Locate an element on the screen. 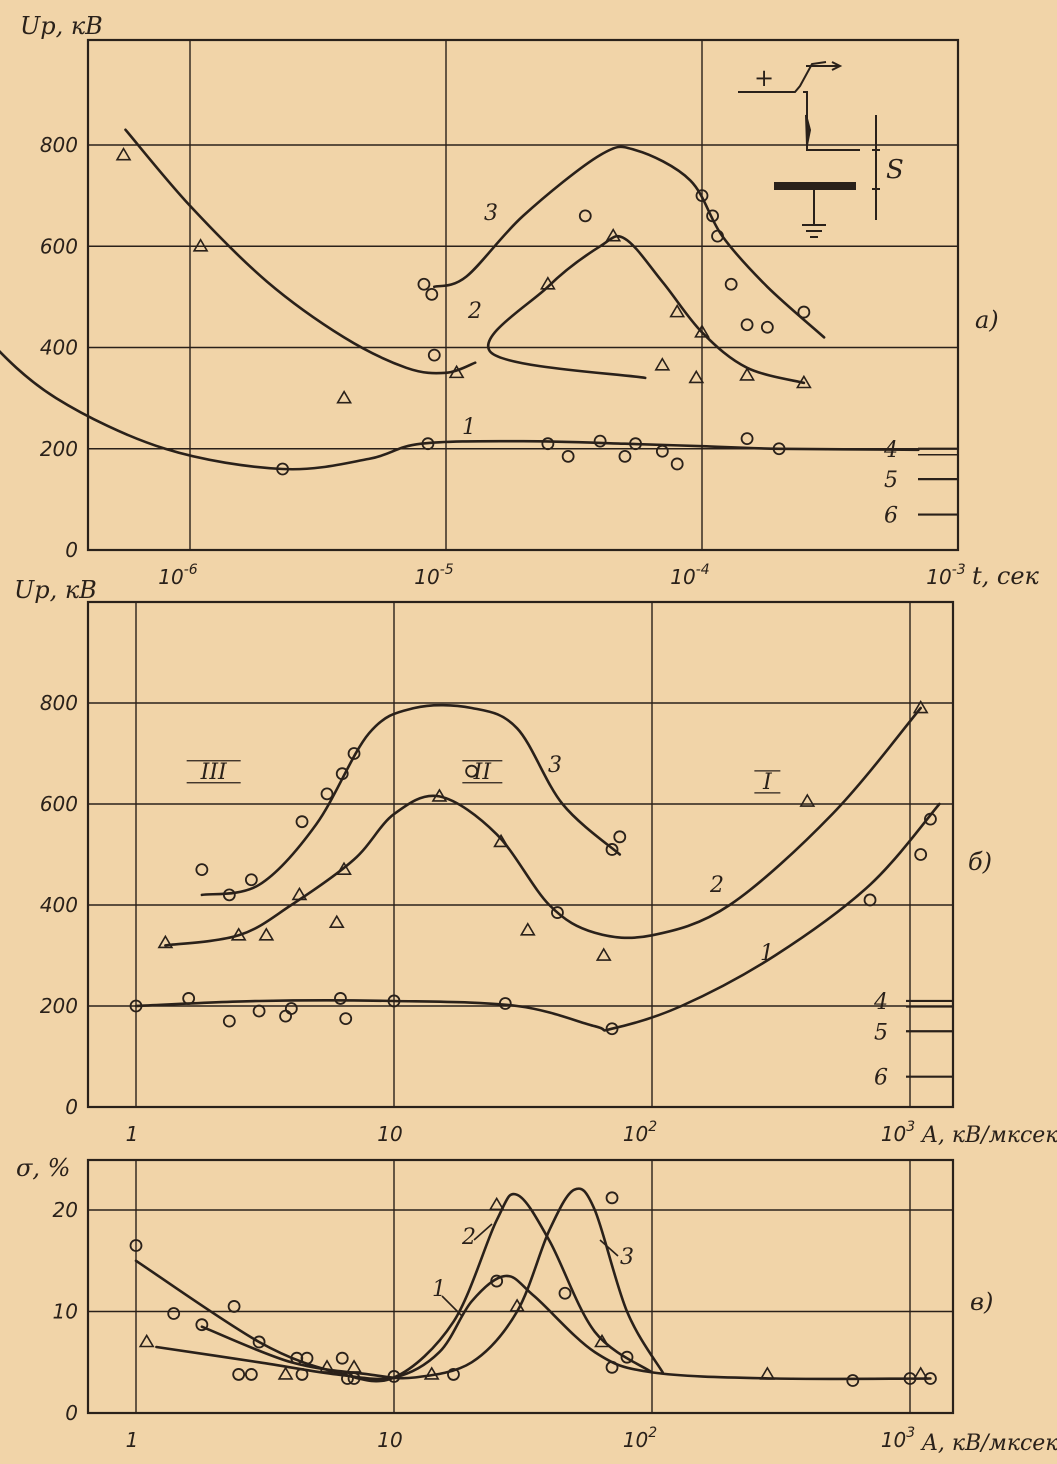 The width and height of the screenshot is (1057, 1464). plot-frame-c is located at coordinates (520, 1286).